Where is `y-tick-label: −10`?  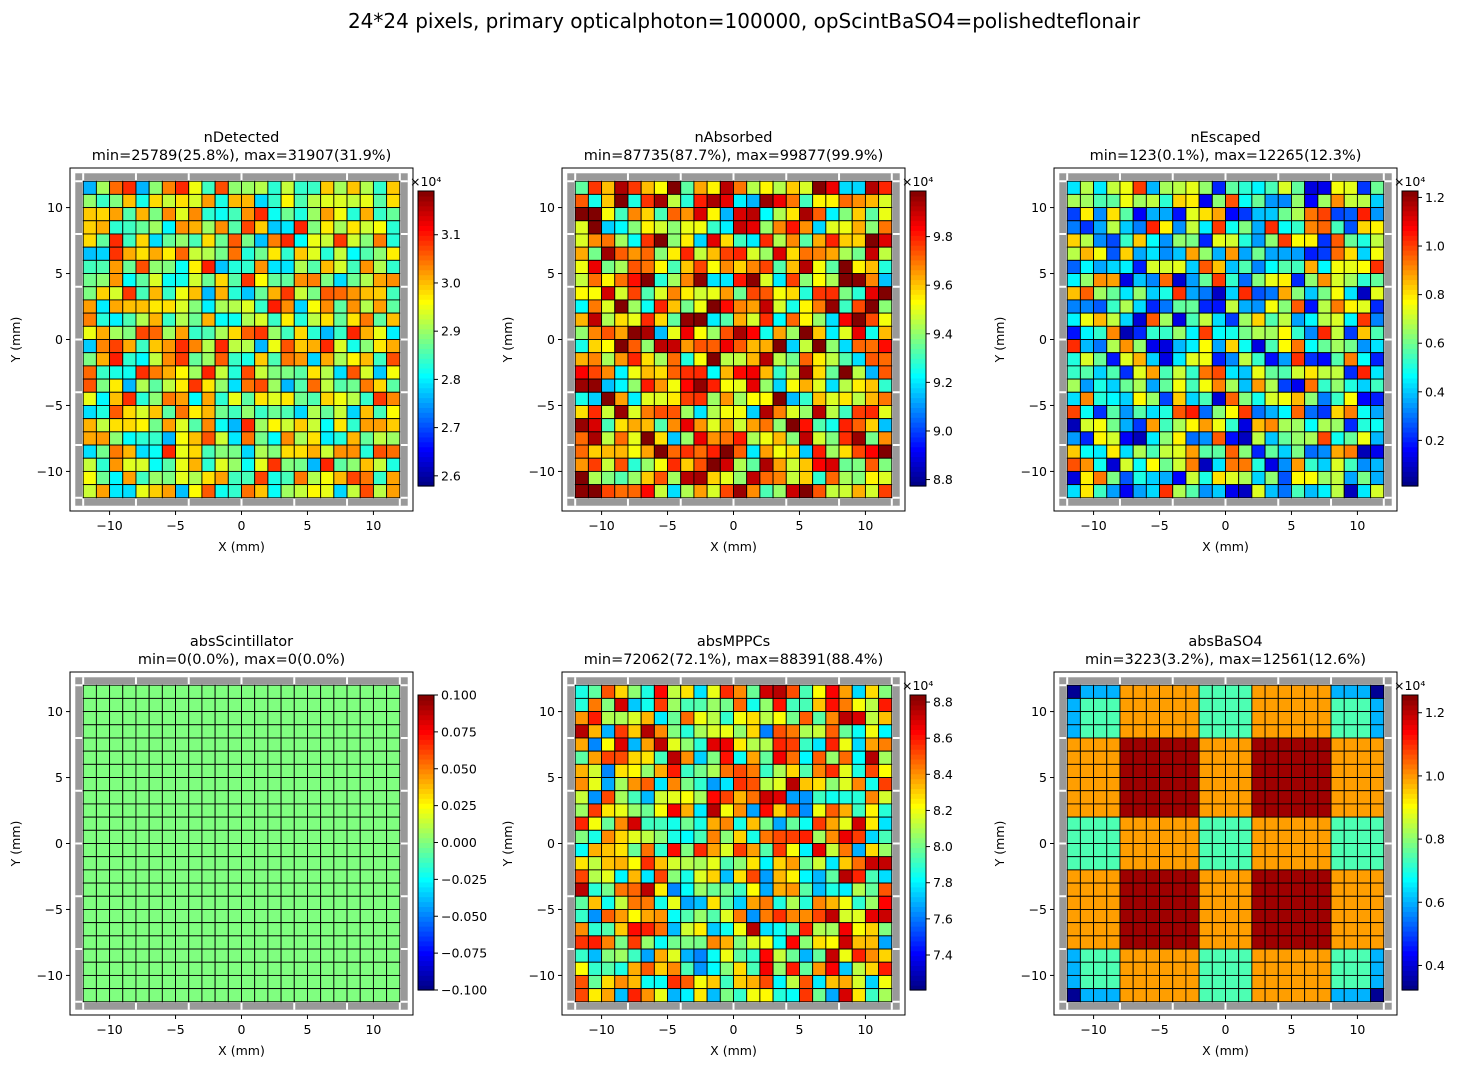
y-tick-label: −10 is located at coordinates (542, 975).